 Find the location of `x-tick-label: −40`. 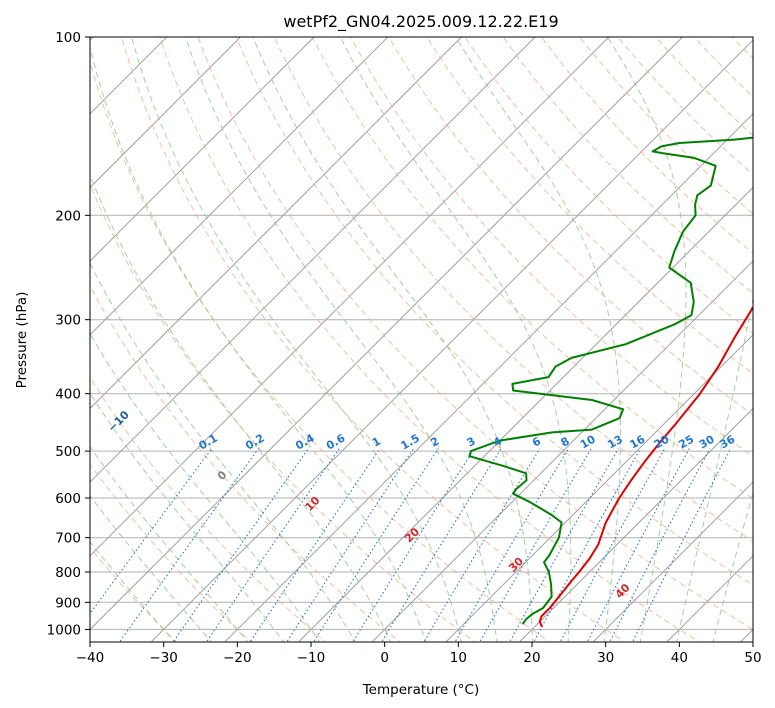

x-tick-label: −40 is located at coordinates (90, 658).